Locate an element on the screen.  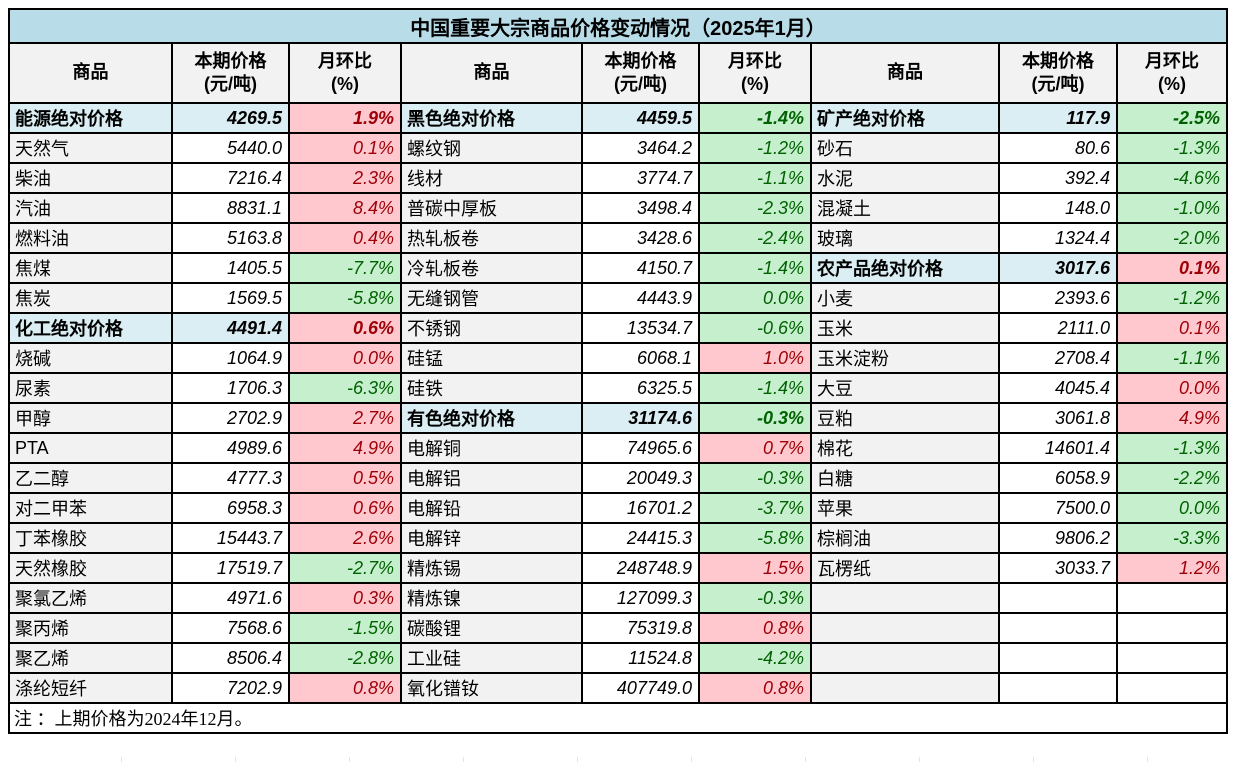
pct-change-cell: -1.5% is located at coordinates (345, 628).